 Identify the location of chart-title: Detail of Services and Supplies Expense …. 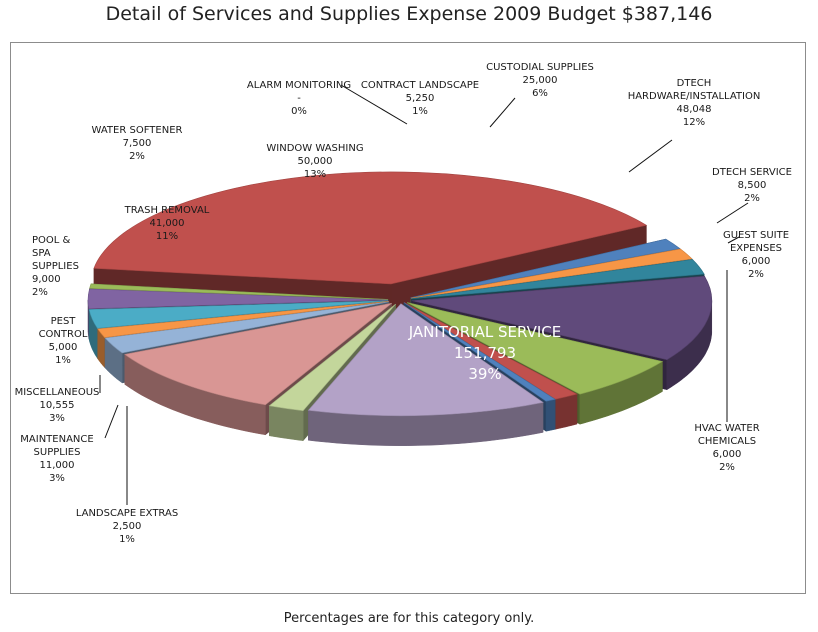
(409, 14).